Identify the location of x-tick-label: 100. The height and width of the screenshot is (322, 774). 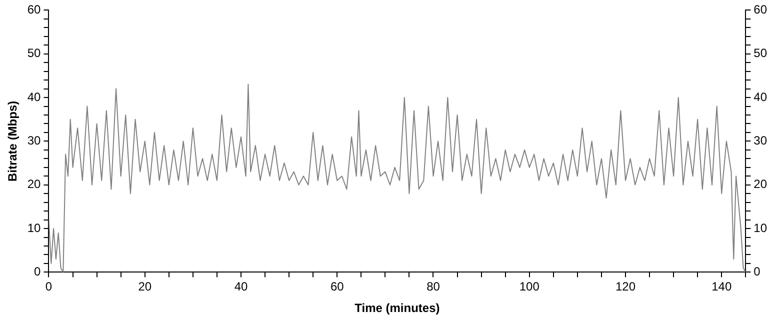
(529, 287).